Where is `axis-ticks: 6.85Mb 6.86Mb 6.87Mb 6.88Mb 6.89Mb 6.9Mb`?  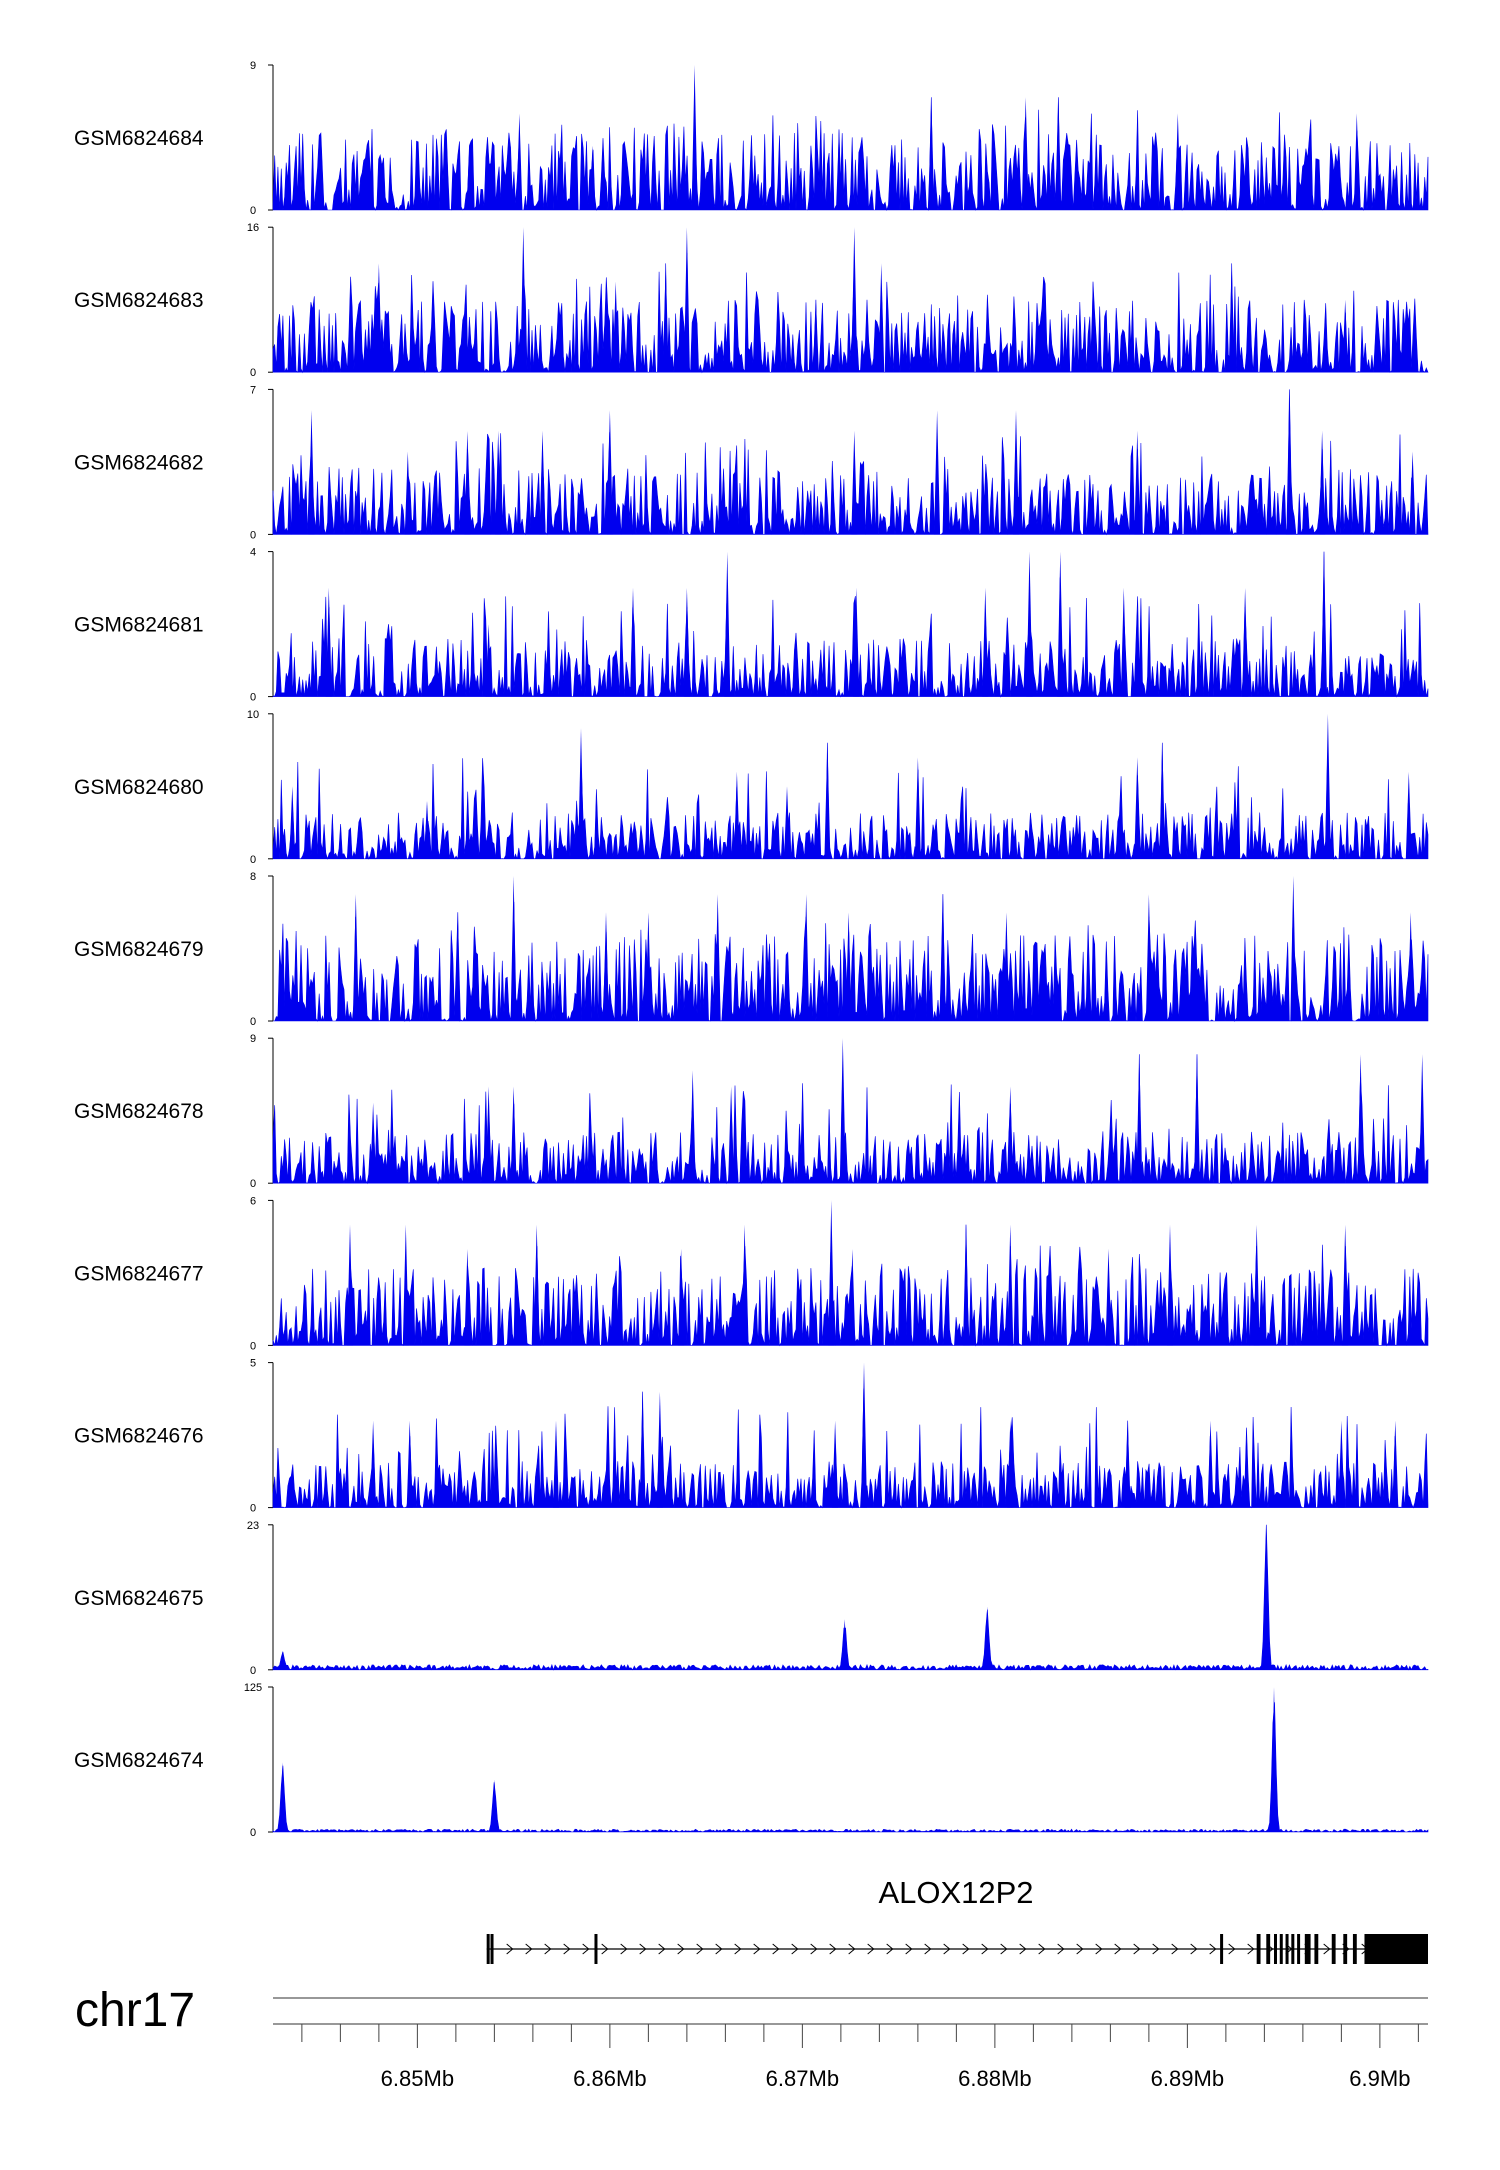
axis-ticks: 6.85Mb 6.86Mb 6.87Mb 6.88Mb 6.89Mb 6.9Mb is located at coordinates (860, 2057).